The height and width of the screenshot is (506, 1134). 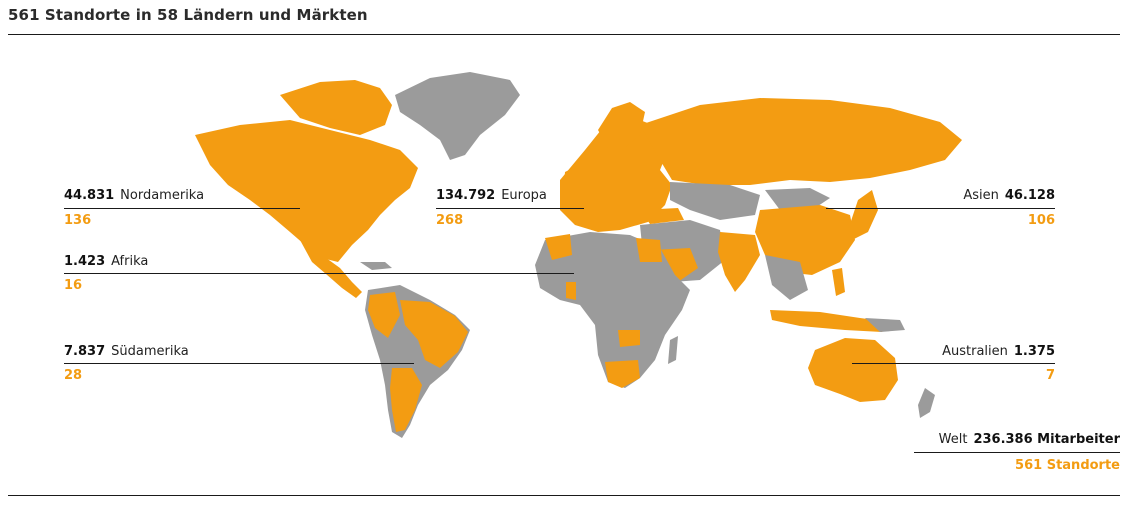 I want to click on landmass-indonesia, so click(x=830, y=321).